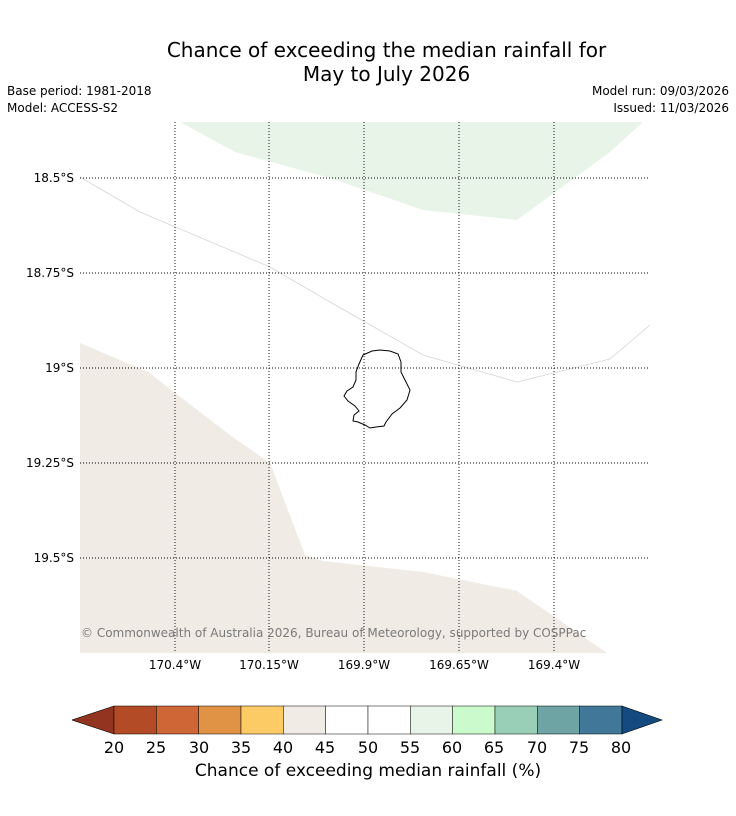 The width and height of the screenshot is (736, 816). Describe the element at coordinates (410, 747) in the screenshot. I see `colorbar-tick-55: 55` at that location.